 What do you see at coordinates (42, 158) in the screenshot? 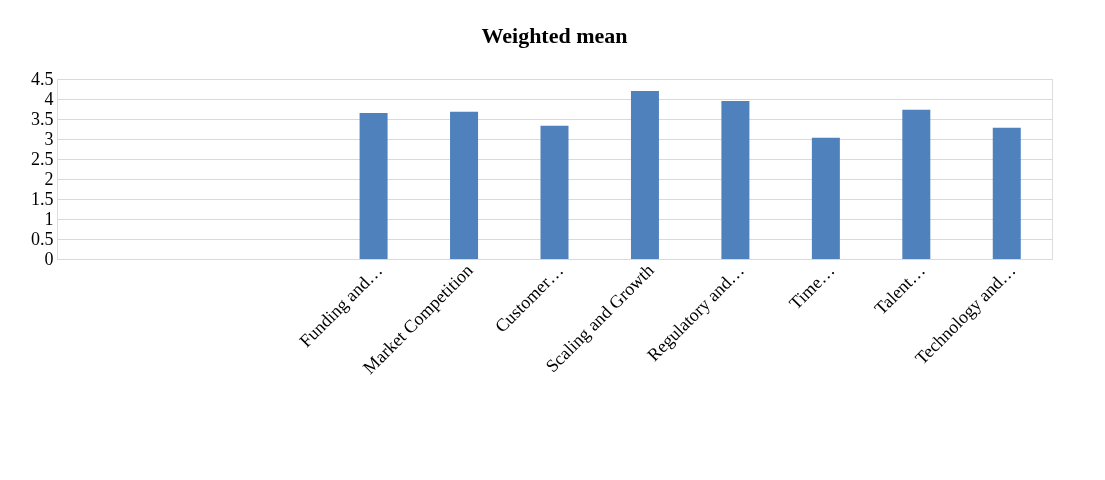
I see `y-tick-label: 2.5` at bounding box center [42, 158].